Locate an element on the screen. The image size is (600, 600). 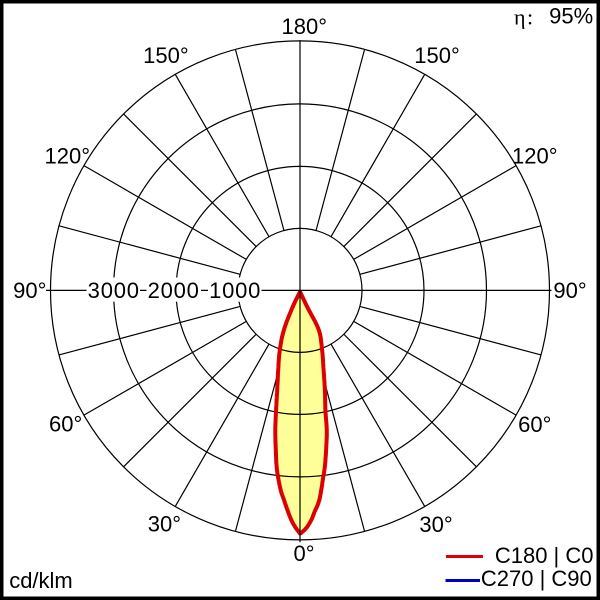
svg-text: 180° is located at coordinates (305, 26).